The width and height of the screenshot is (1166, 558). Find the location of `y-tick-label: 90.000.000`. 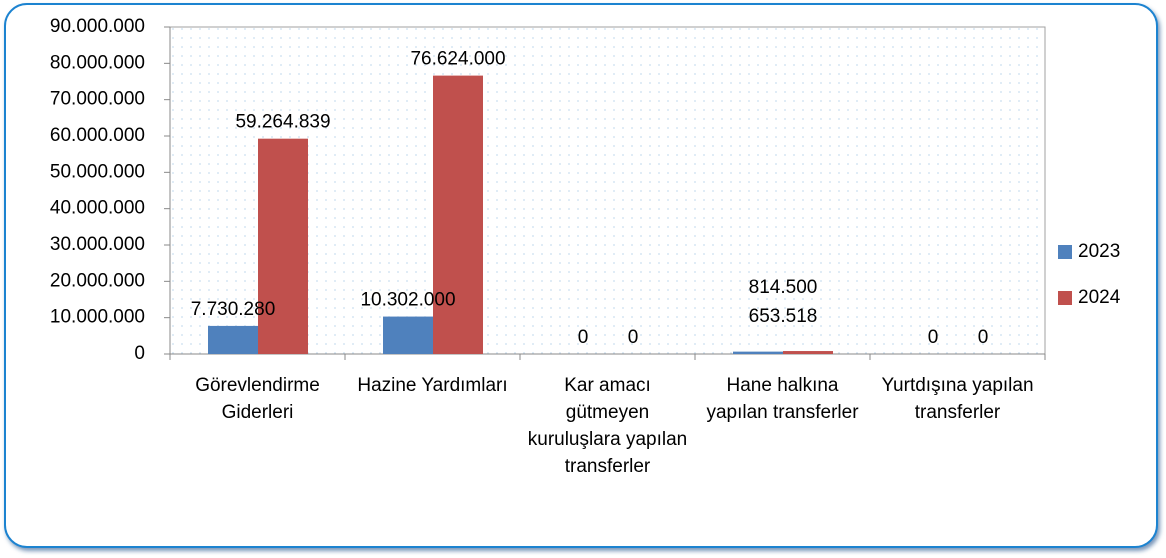

y-tick-label: 90.000.000 is located at coordinates (97, 26).